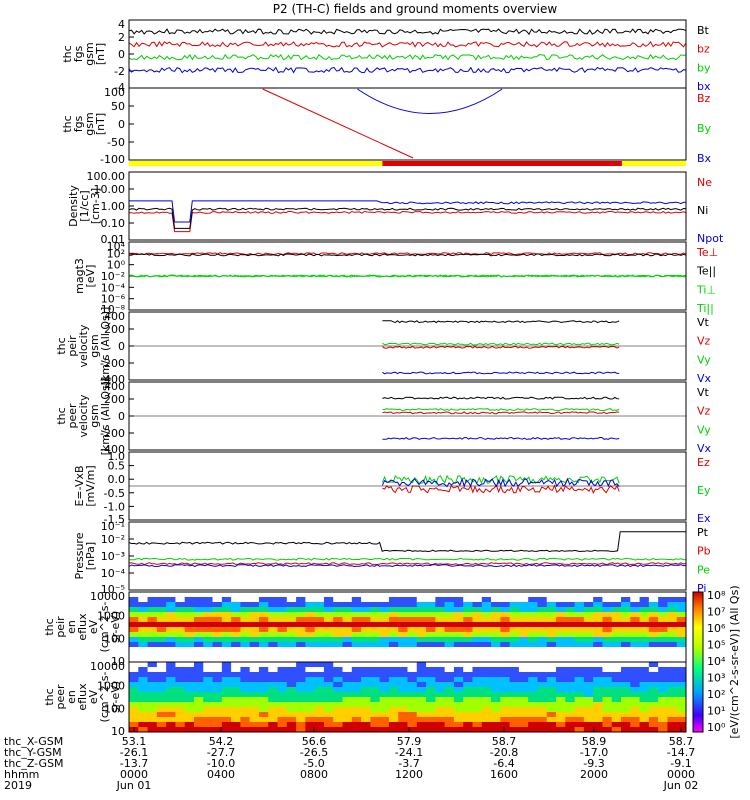  What do you see at coordinates (221, 741) in the screenshot?
I see `xaxis-value: 54.2` at bounding box center [221, 741].